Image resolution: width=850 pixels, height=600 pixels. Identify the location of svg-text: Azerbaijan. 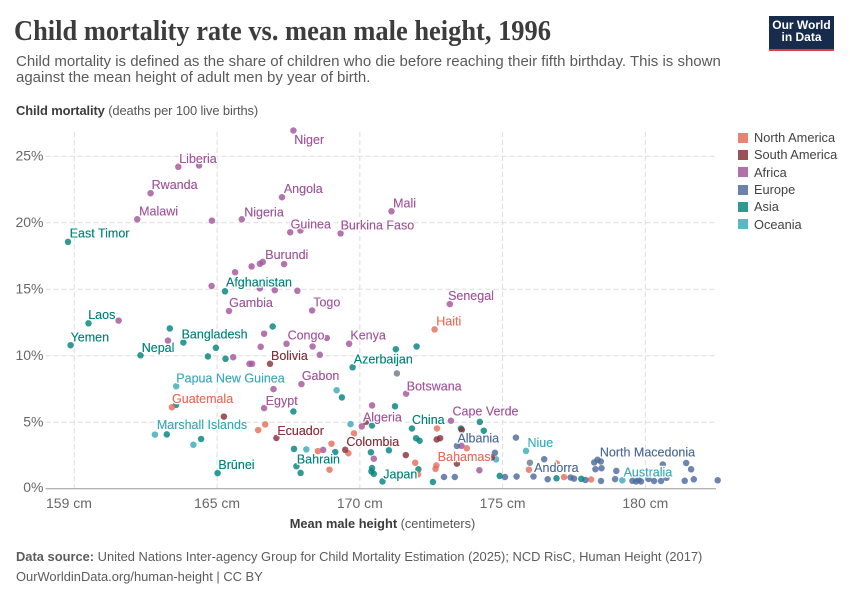
(383, 360).